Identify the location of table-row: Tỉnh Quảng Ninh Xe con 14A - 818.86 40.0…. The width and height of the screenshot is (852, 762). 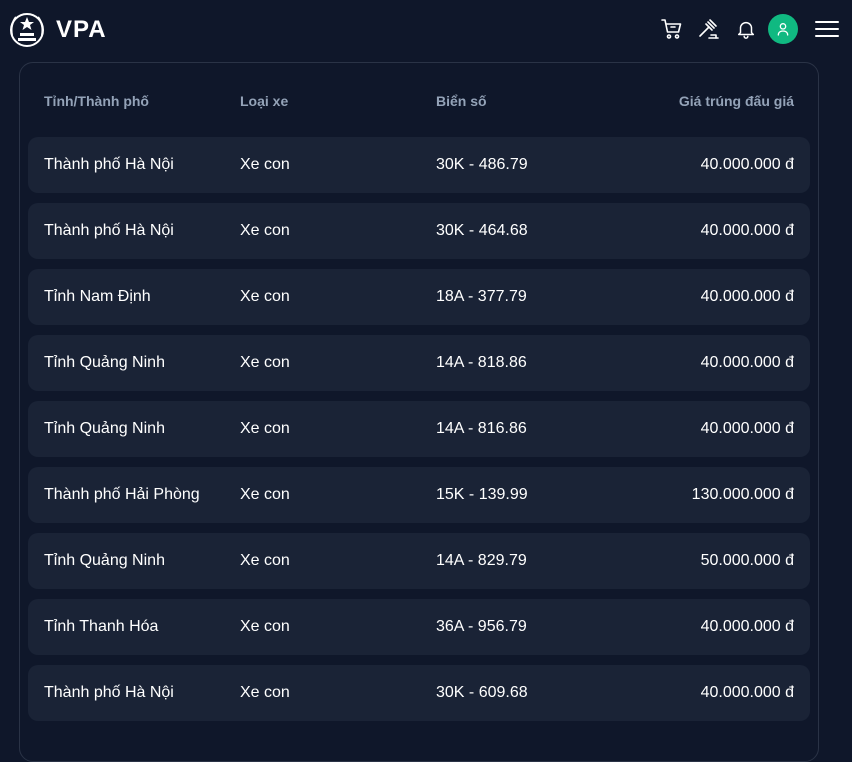
(419, 363).